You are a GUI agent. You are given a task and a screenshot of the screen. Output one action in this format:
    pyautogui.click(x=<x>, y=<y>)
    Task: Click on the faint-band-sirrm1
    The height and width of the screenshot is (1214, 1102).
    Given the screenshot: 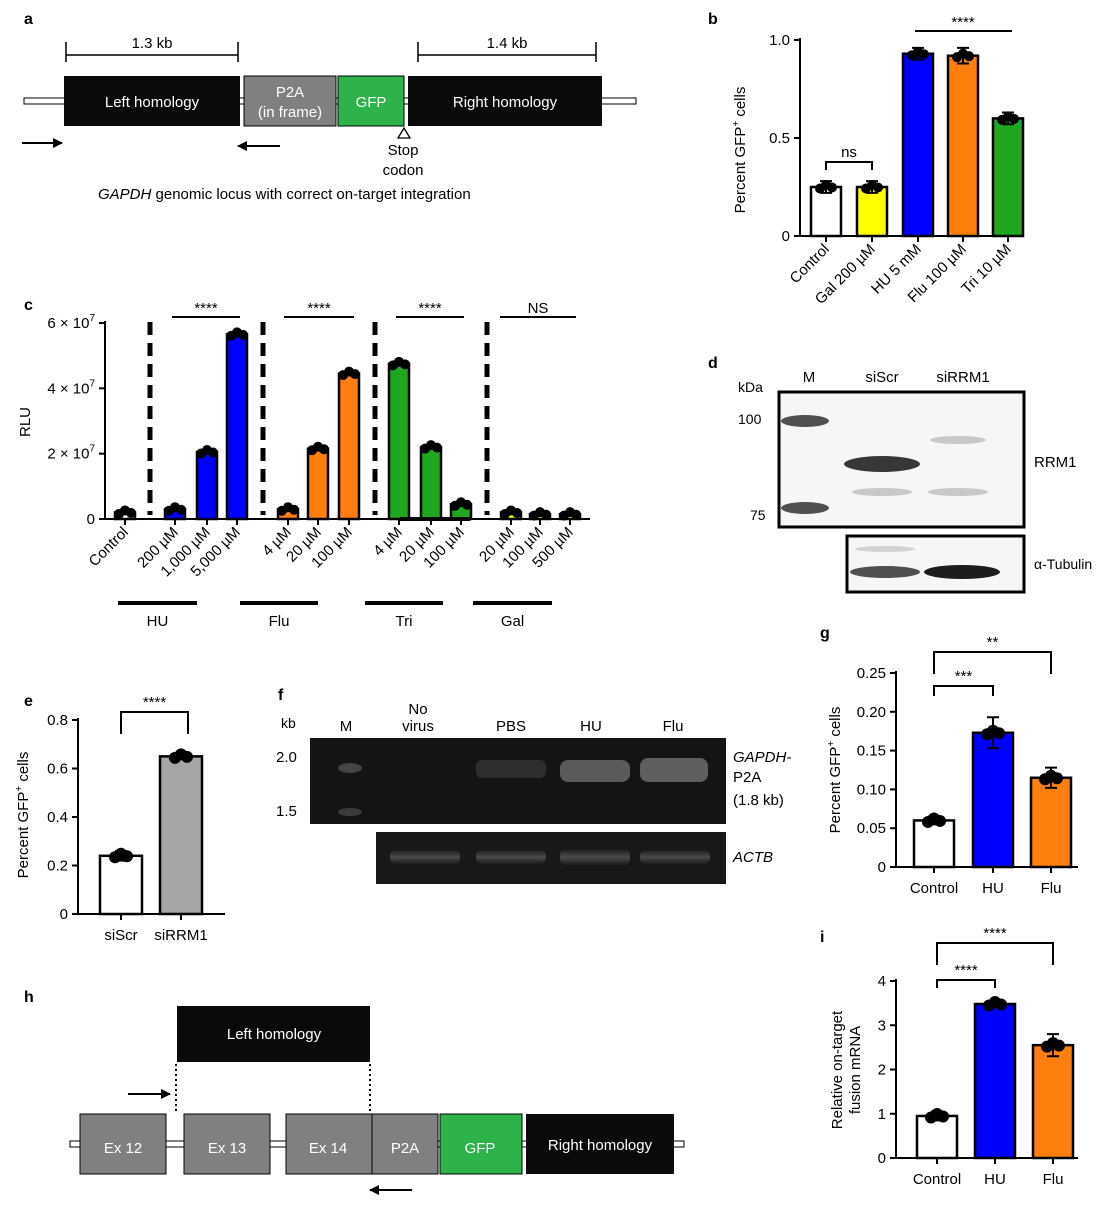 What is the action you would take?
    pyautogui.click(x=958, y=440)
    